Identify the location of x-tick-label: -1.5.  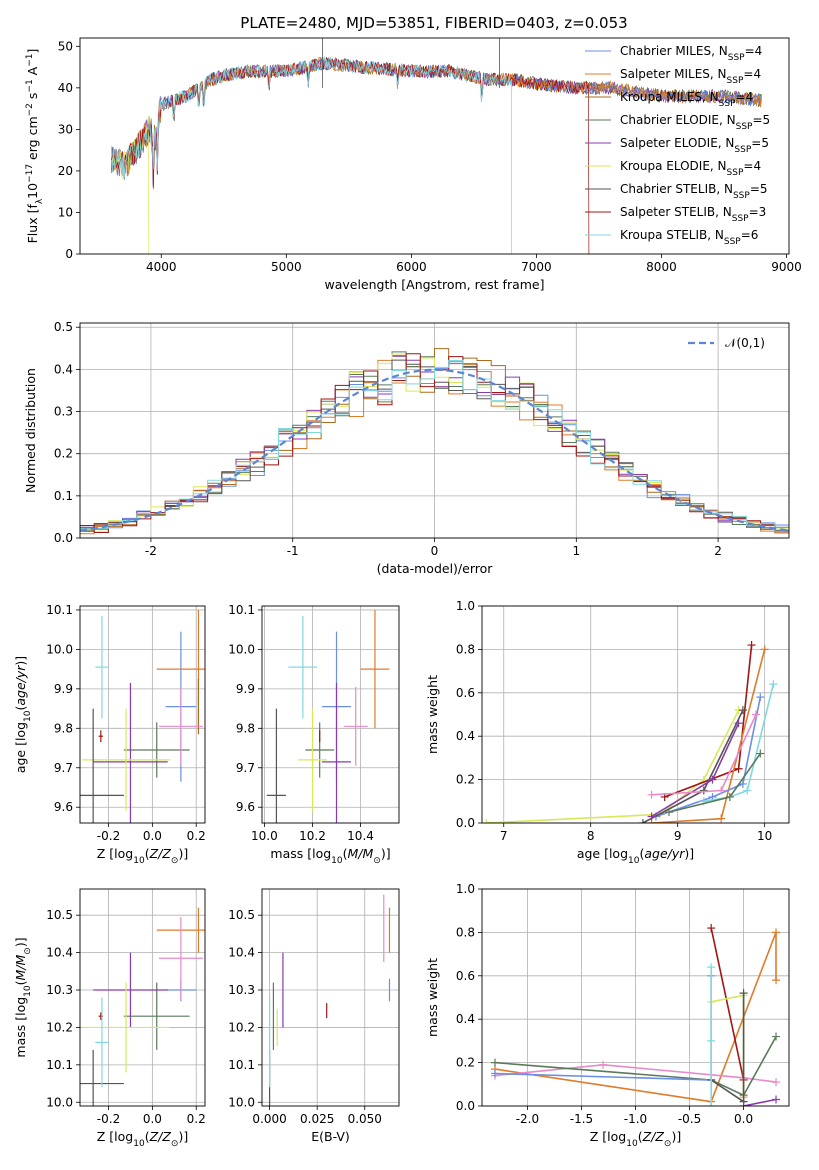
(581, 1119).